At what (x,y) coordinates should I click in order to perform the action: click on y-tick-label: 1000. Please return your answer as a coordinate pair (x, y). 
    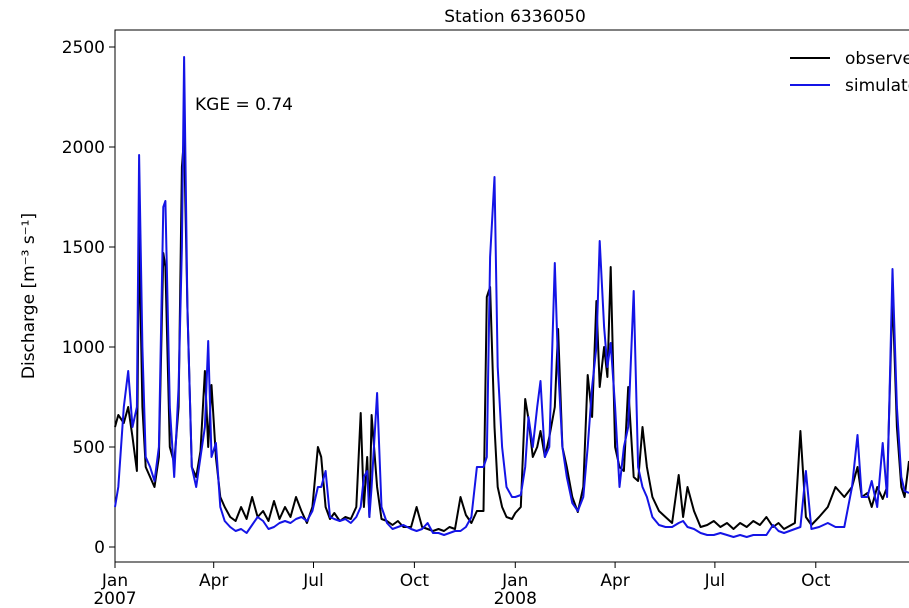
    Looking at the image, I should click on (83, 348).